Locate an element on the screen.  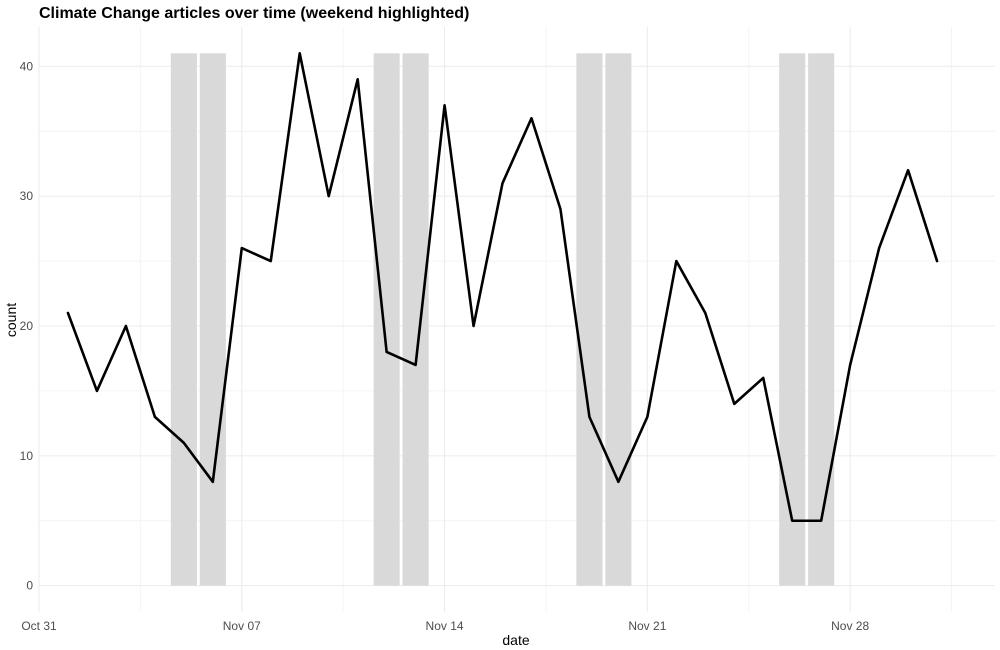
x-tick-label: Nov 07 is located at coordinates (242, 626).